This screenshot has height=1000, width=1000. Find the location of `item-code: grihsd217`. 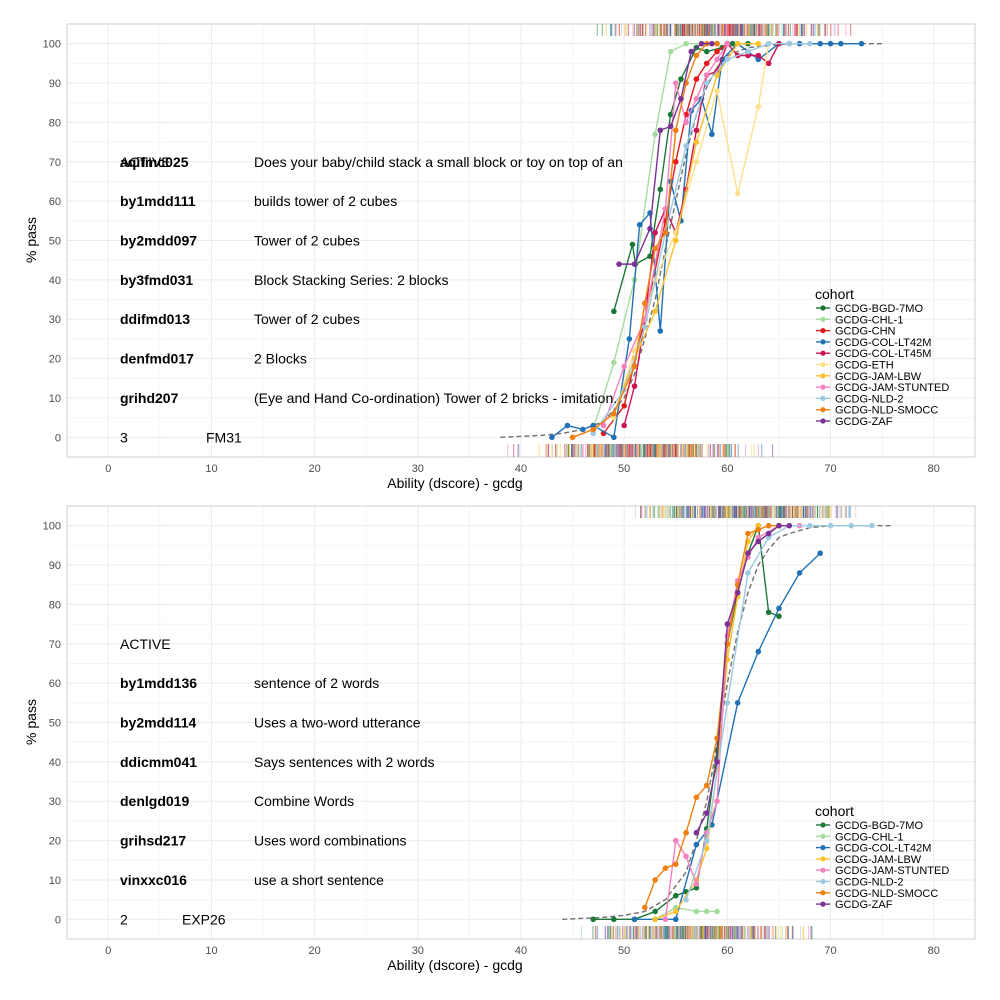

item-code: grihsd217 is located at coordinates (153, 841).